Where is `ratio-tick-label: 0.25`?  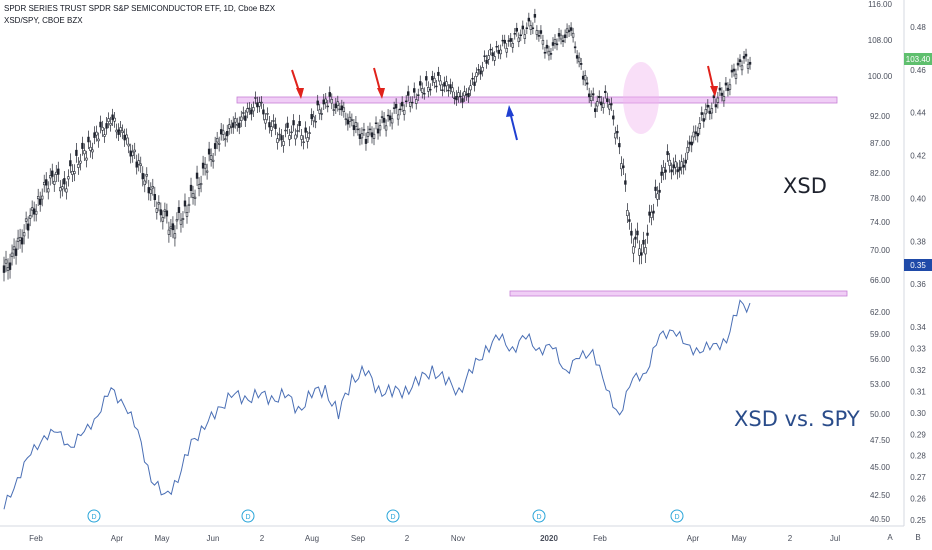 ratio-tick-label: 0.25 is located at coordinates (918, 520).